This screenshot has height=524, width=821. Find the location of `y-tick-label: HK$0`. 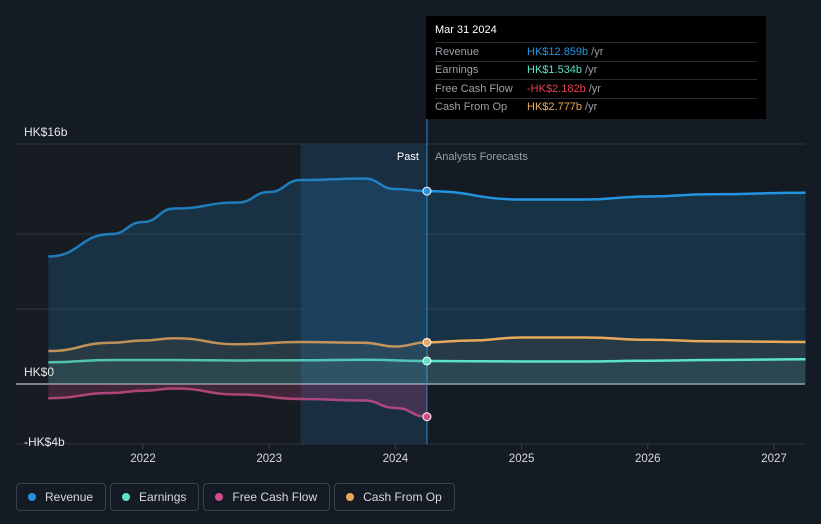

y-tick-label: HK$0 is located at coordinates (39, 372).